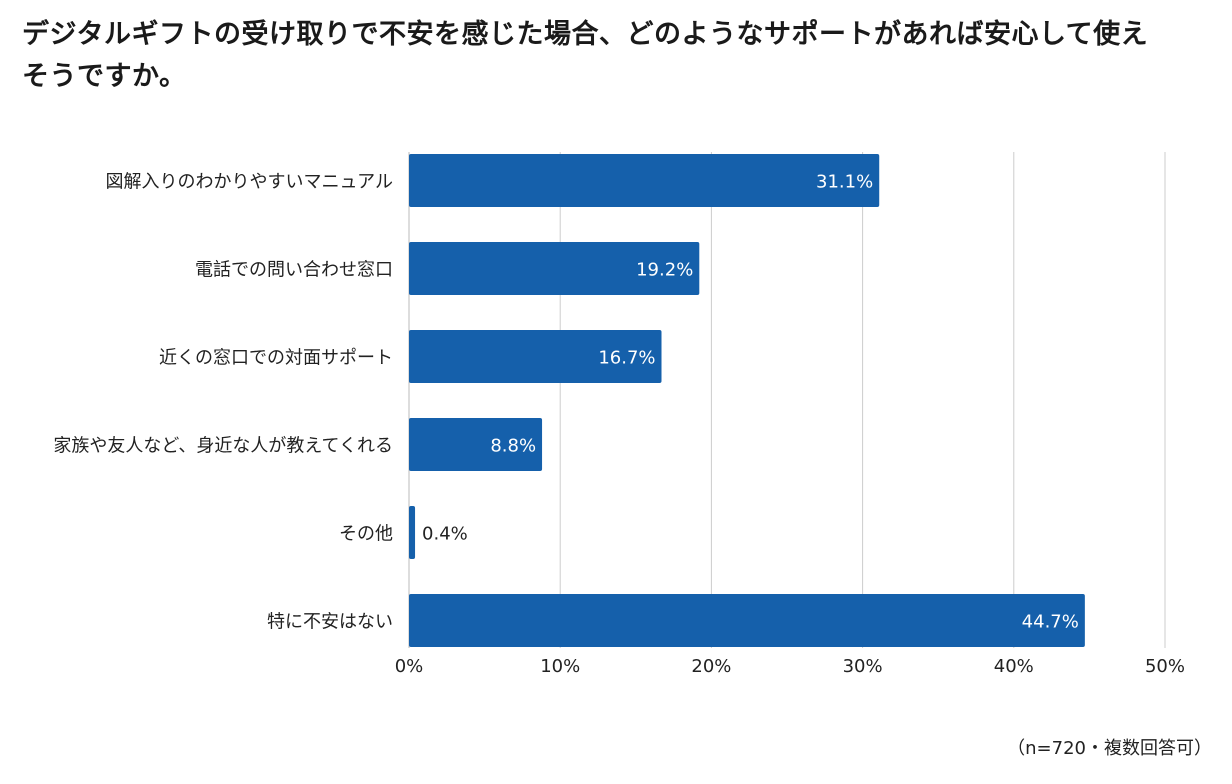 This screenshot has height=784, width=1232. I want to click on data-label: 0.4%, so click(445, 534).